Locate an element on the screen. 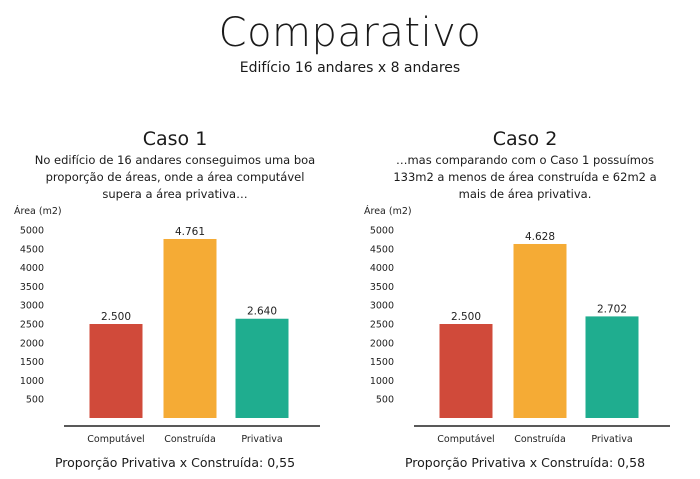  bar-value-label: 2.702 is located at coordinates (612, 309).